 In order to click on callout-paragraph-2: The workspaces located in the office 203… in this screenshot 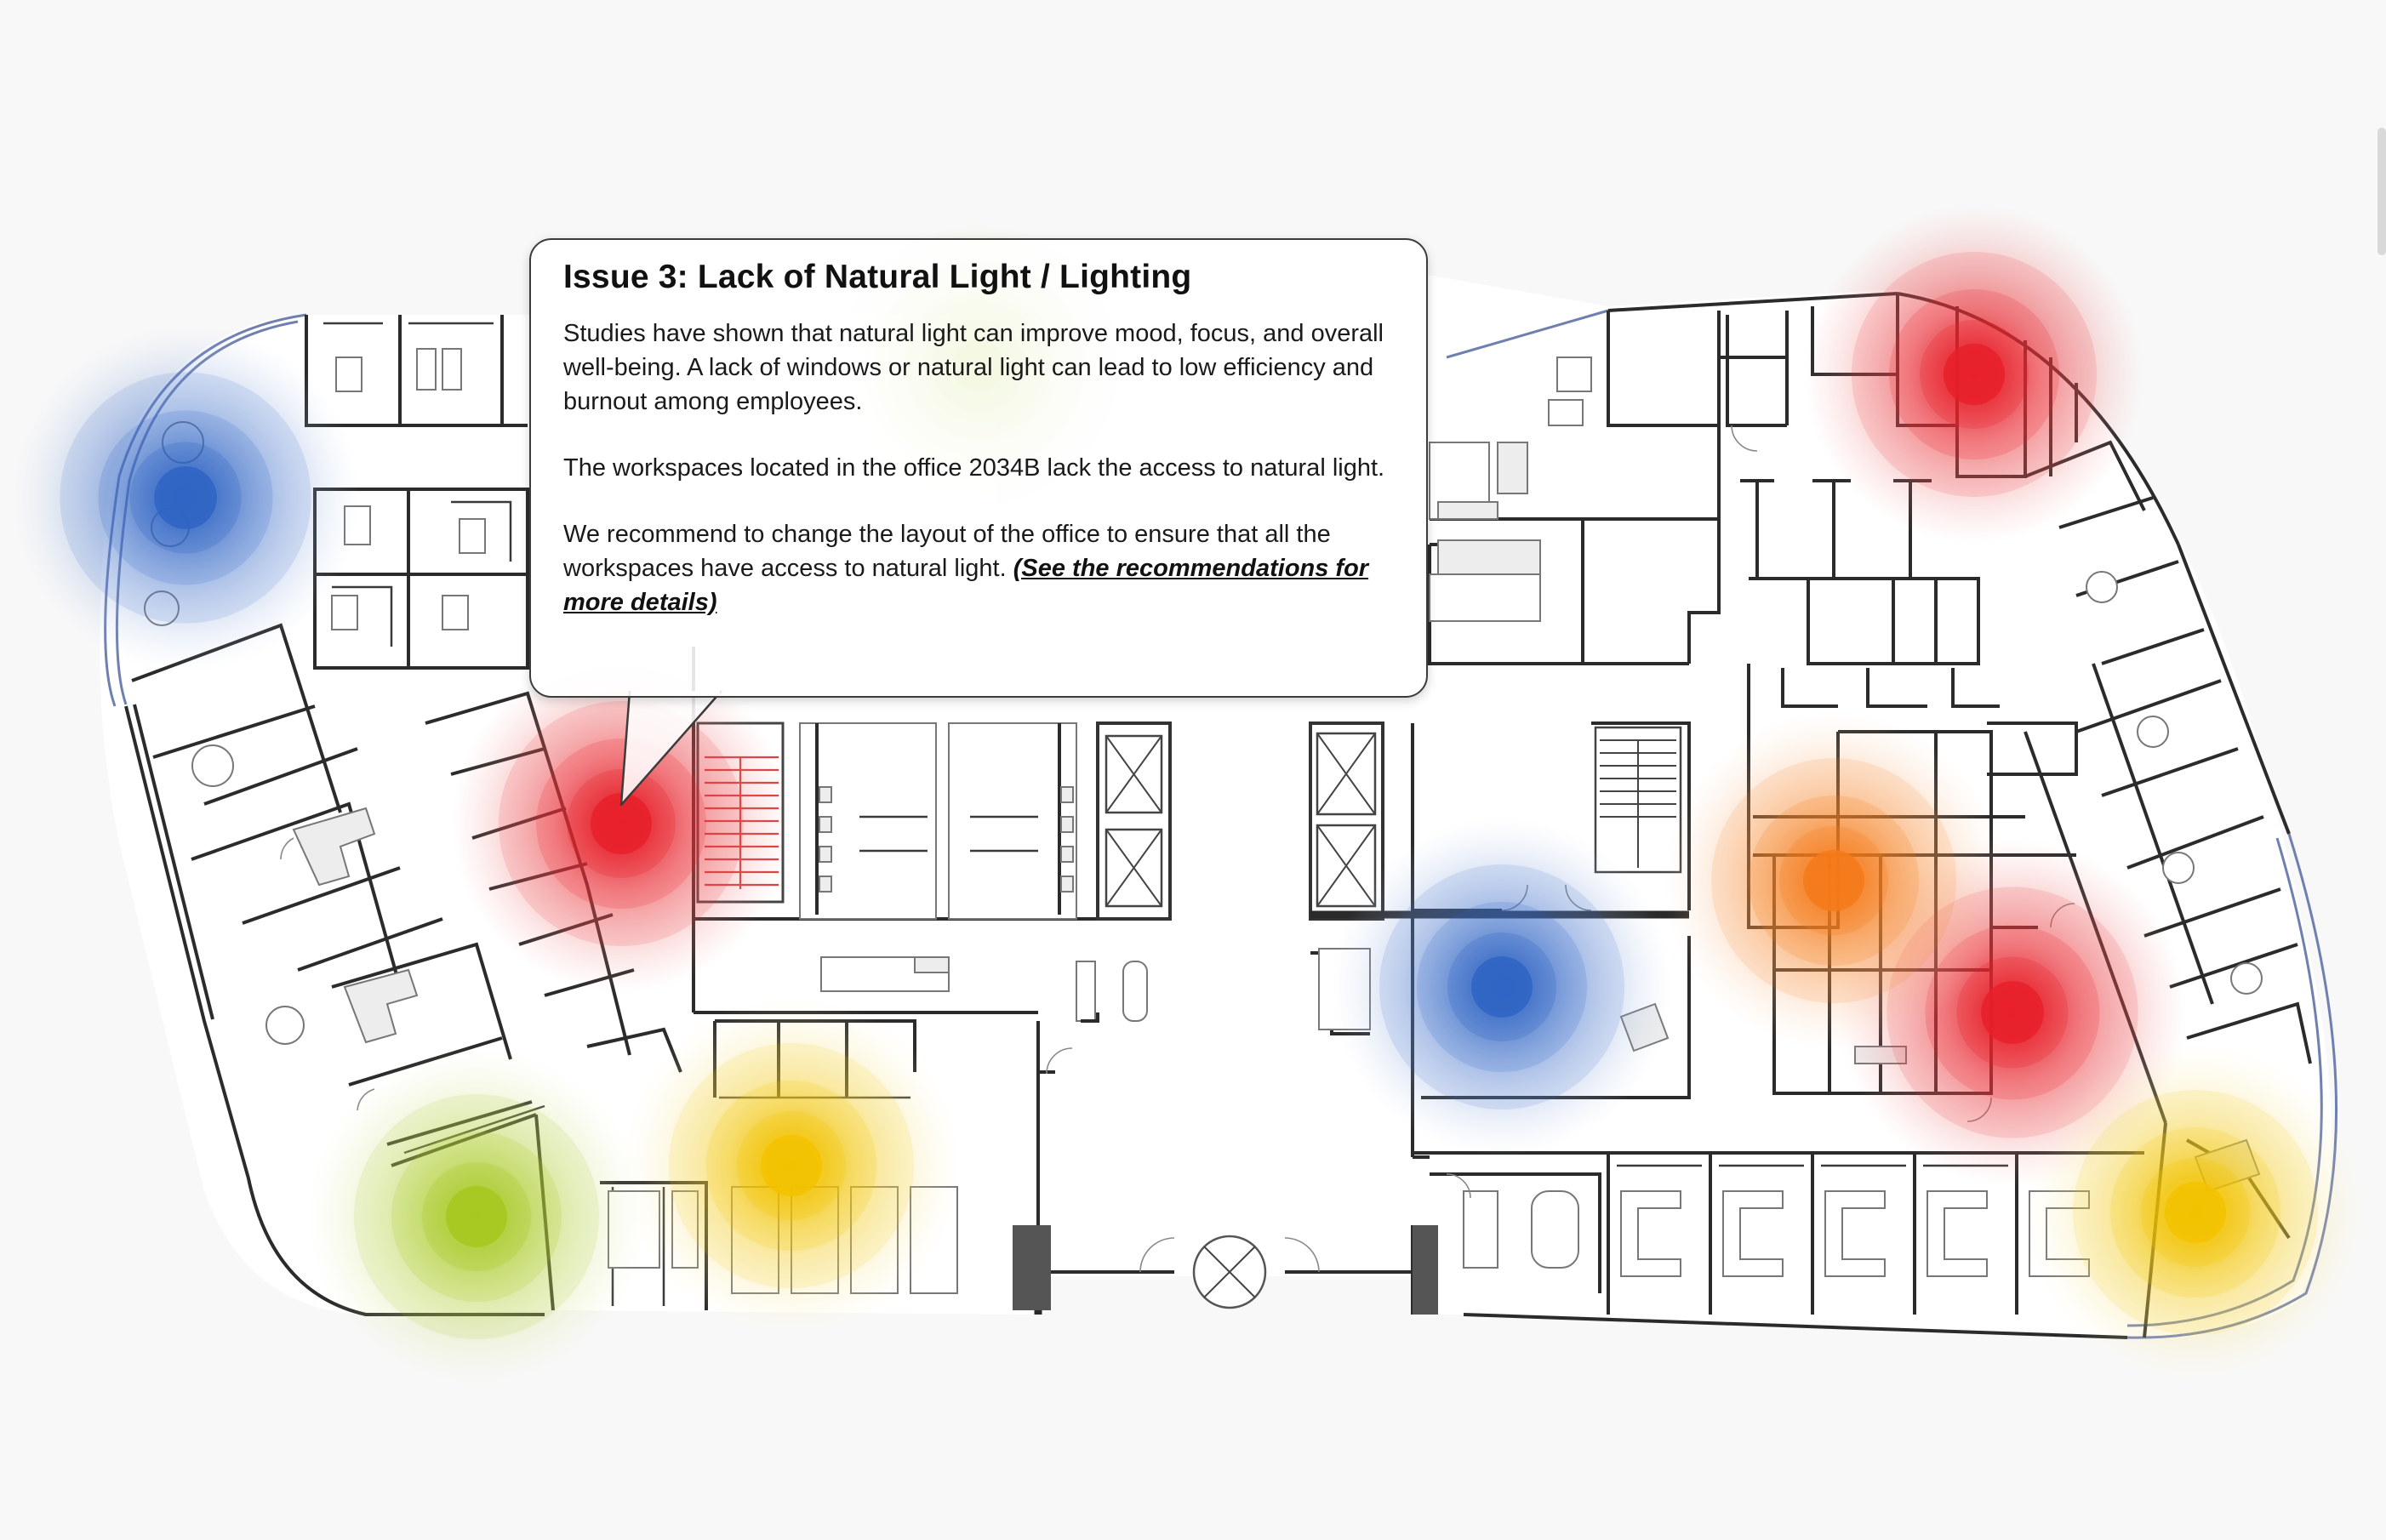, I will do `click(974, 468)`.